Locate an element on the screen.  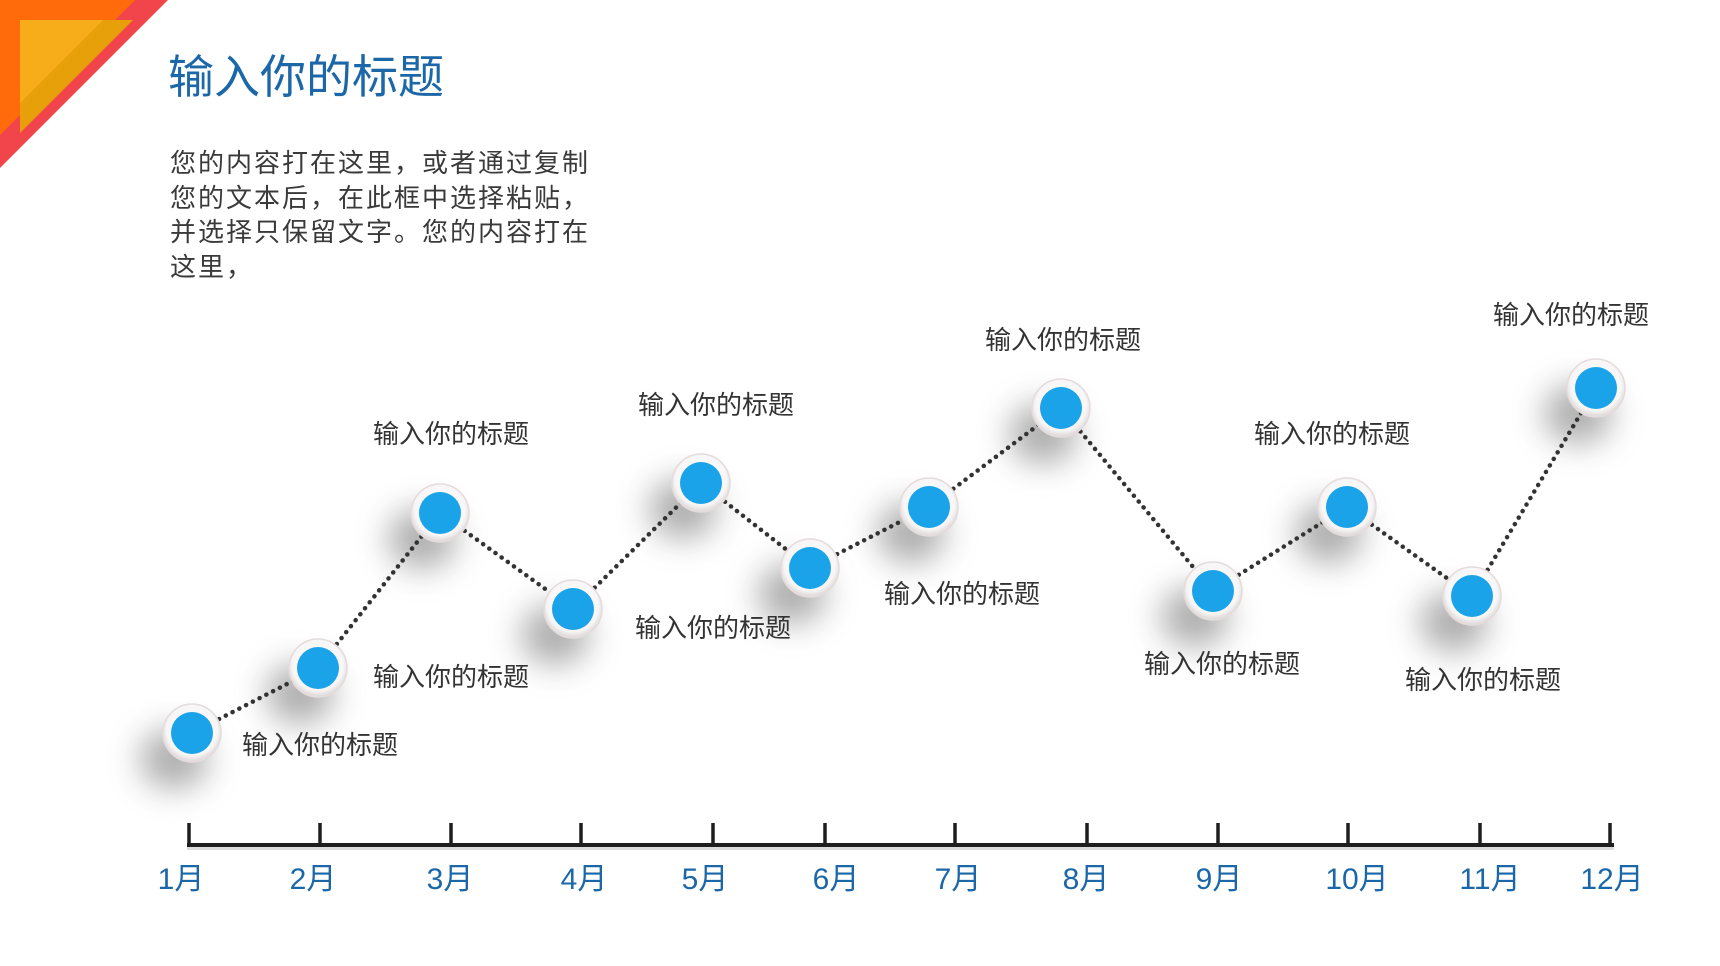
month-label: 5月 is located at coordinates (705, 879).